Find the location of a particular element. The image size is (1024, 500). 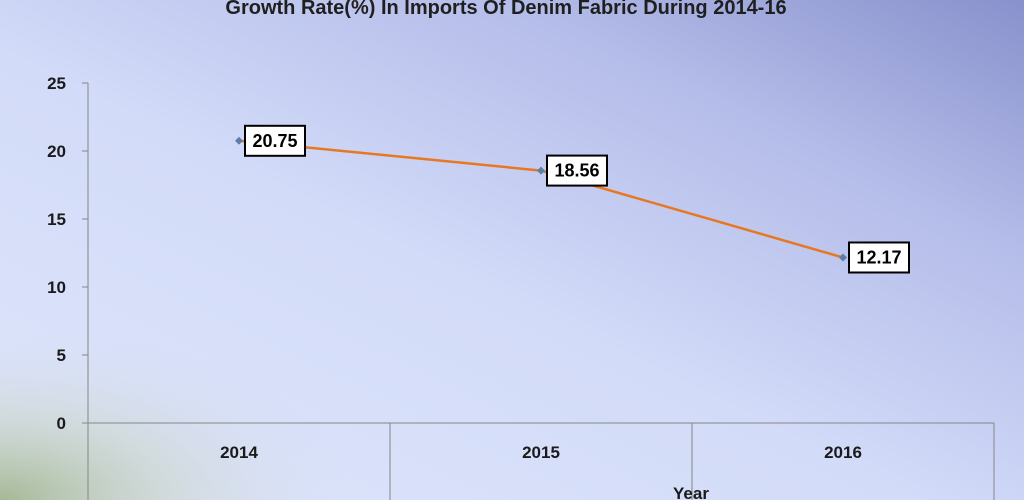

y-tick-label: 25 is located at coordinates (56, 83).